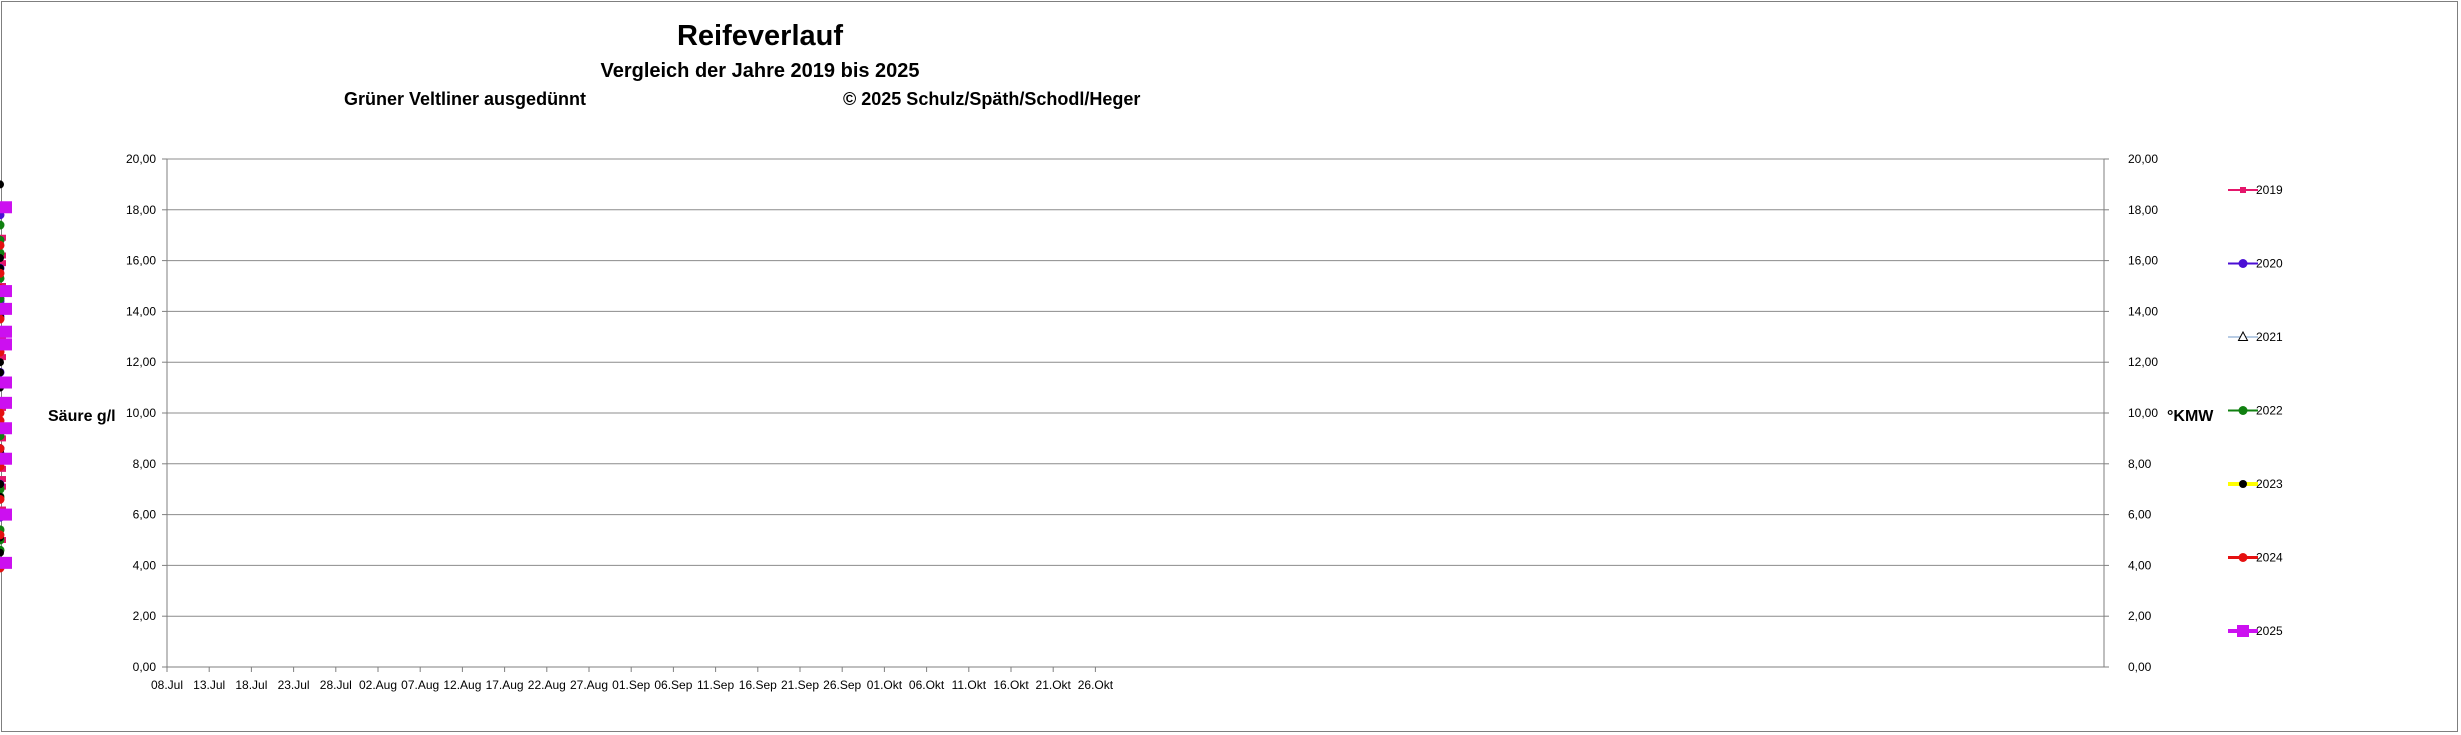 The width and height of the screenshot is (2461, 735). Describe the element at coordinates (2243, 335) in the screenshot. I see `legend-marker-2021` at that location.